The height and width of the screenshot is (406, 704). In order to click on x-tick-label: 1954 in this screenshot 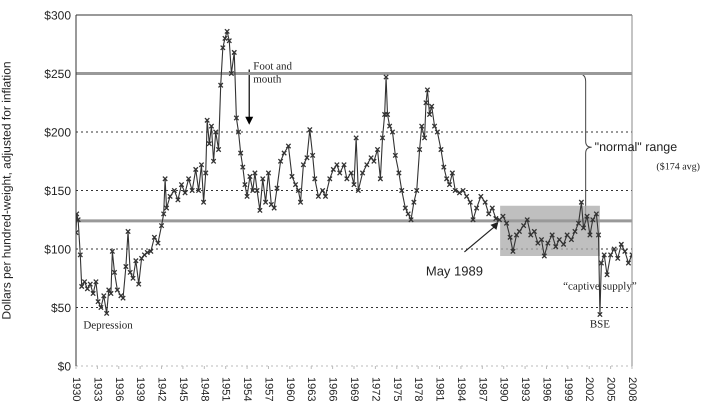, I will do `click(247, 389)`.